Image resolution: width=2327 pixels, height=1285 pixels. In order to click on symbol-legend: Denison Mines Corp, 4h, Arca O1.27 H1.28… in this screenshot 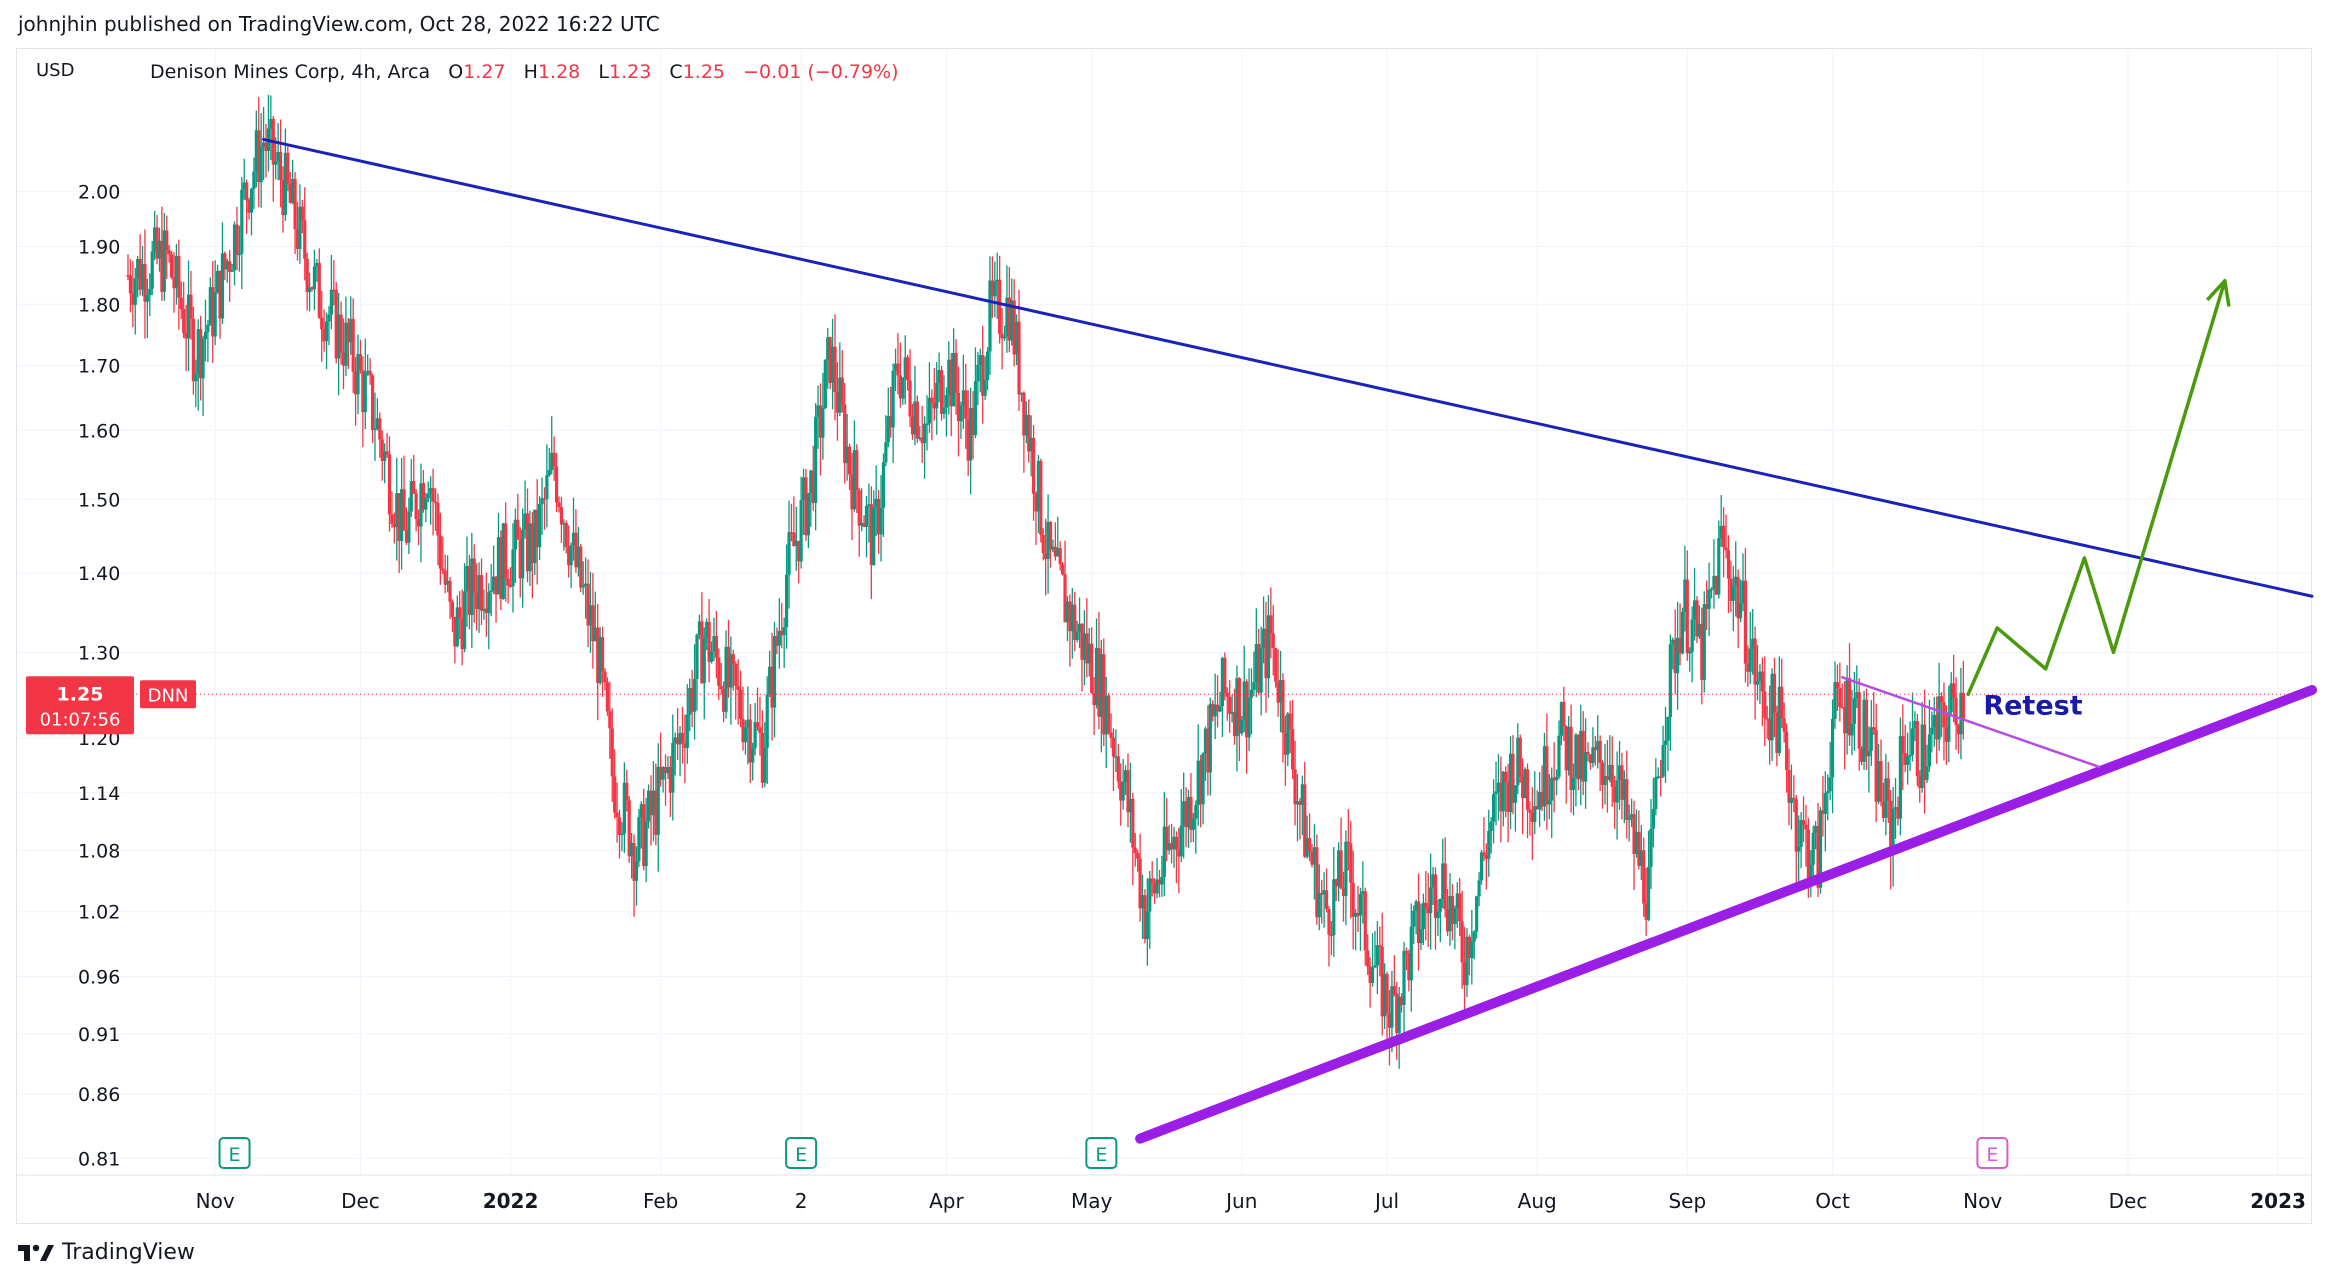, I will do `click(524, 72)`.